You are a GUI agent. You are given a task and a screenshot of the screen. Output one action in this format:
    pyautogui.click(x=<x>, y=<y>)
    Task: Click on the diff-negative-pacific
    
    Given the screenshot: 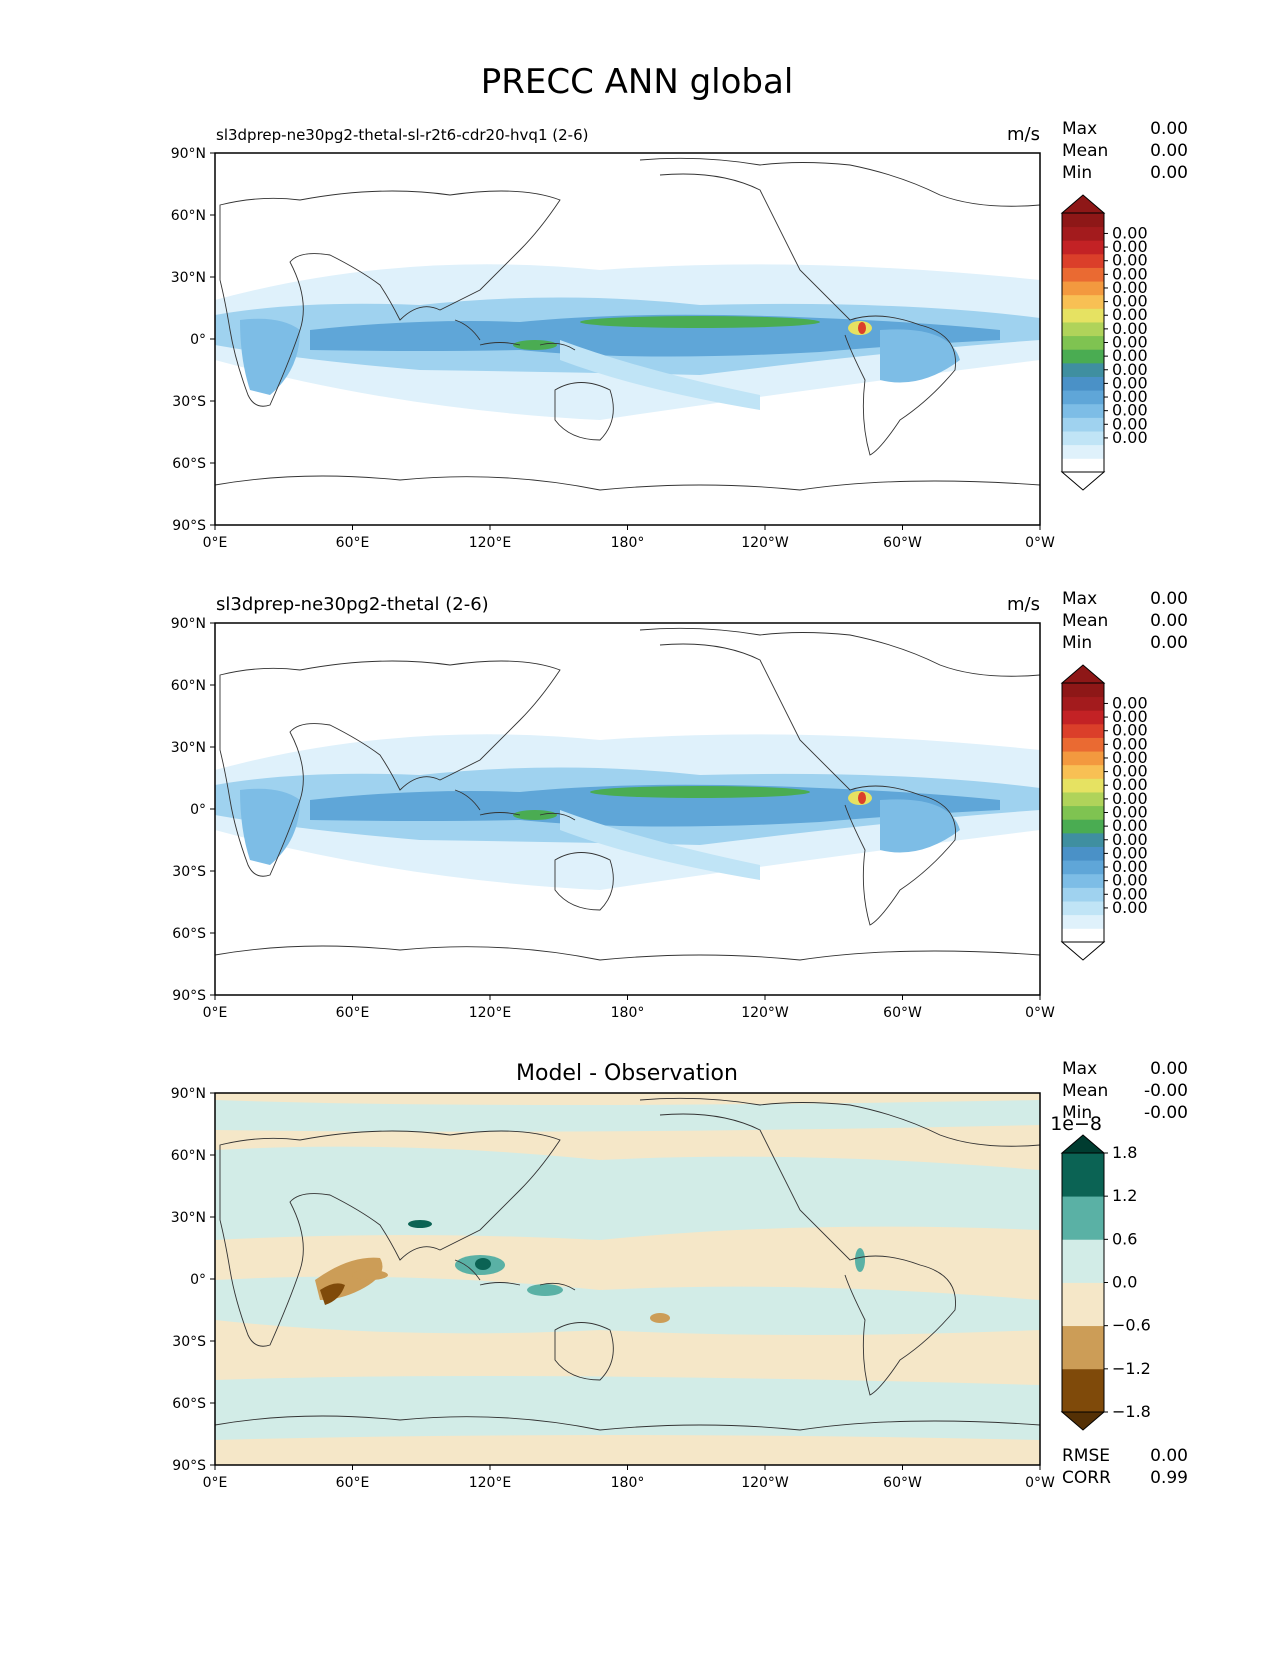 What is the action you would take?
    pyautogui.click(x=660, y=1318)
    